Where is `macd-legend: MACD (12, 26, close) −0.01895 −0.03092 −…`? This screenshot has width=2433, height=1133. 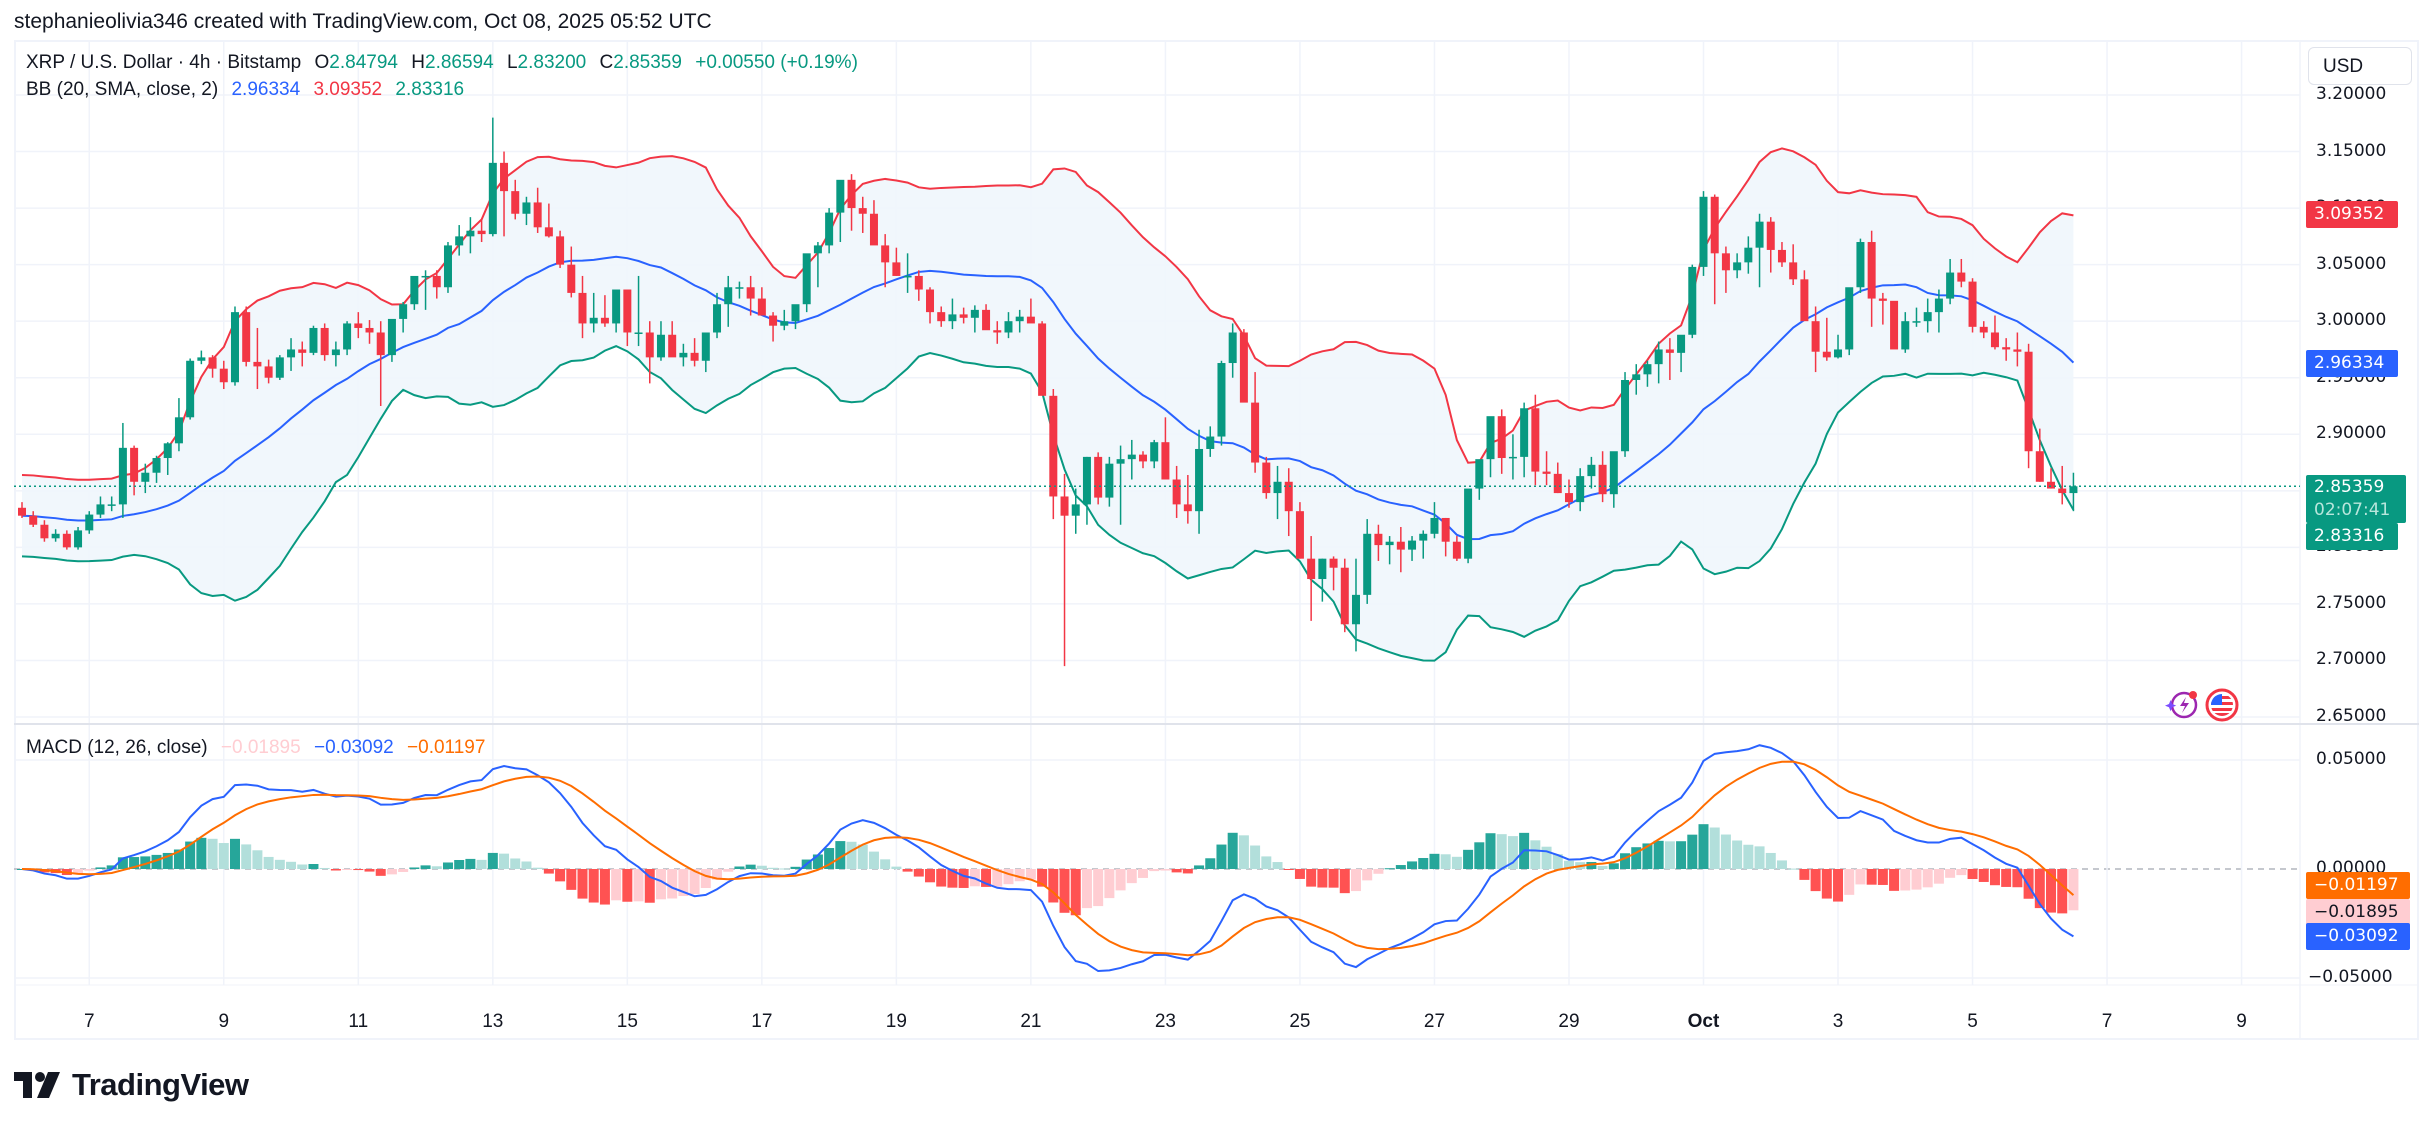
macd-legend: MACD (12, 26, close) −0.01895 −0.03092 −… is located at coordinates (259, 748).